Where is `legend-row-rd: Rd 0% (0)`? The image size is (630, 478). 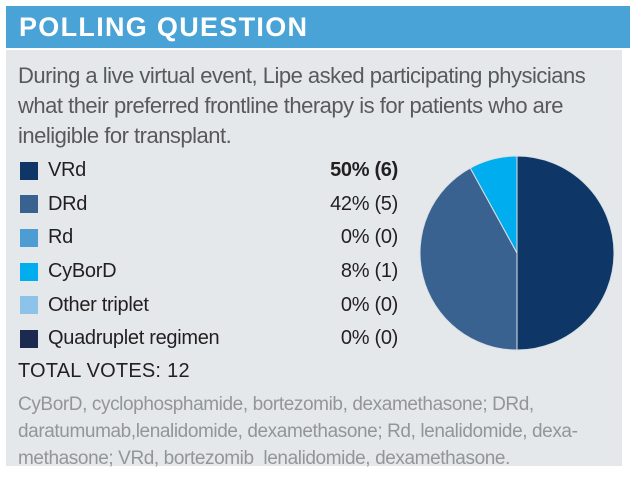 legend-row-rd: Rd 0% (0) is located at coordinates (209, 238).